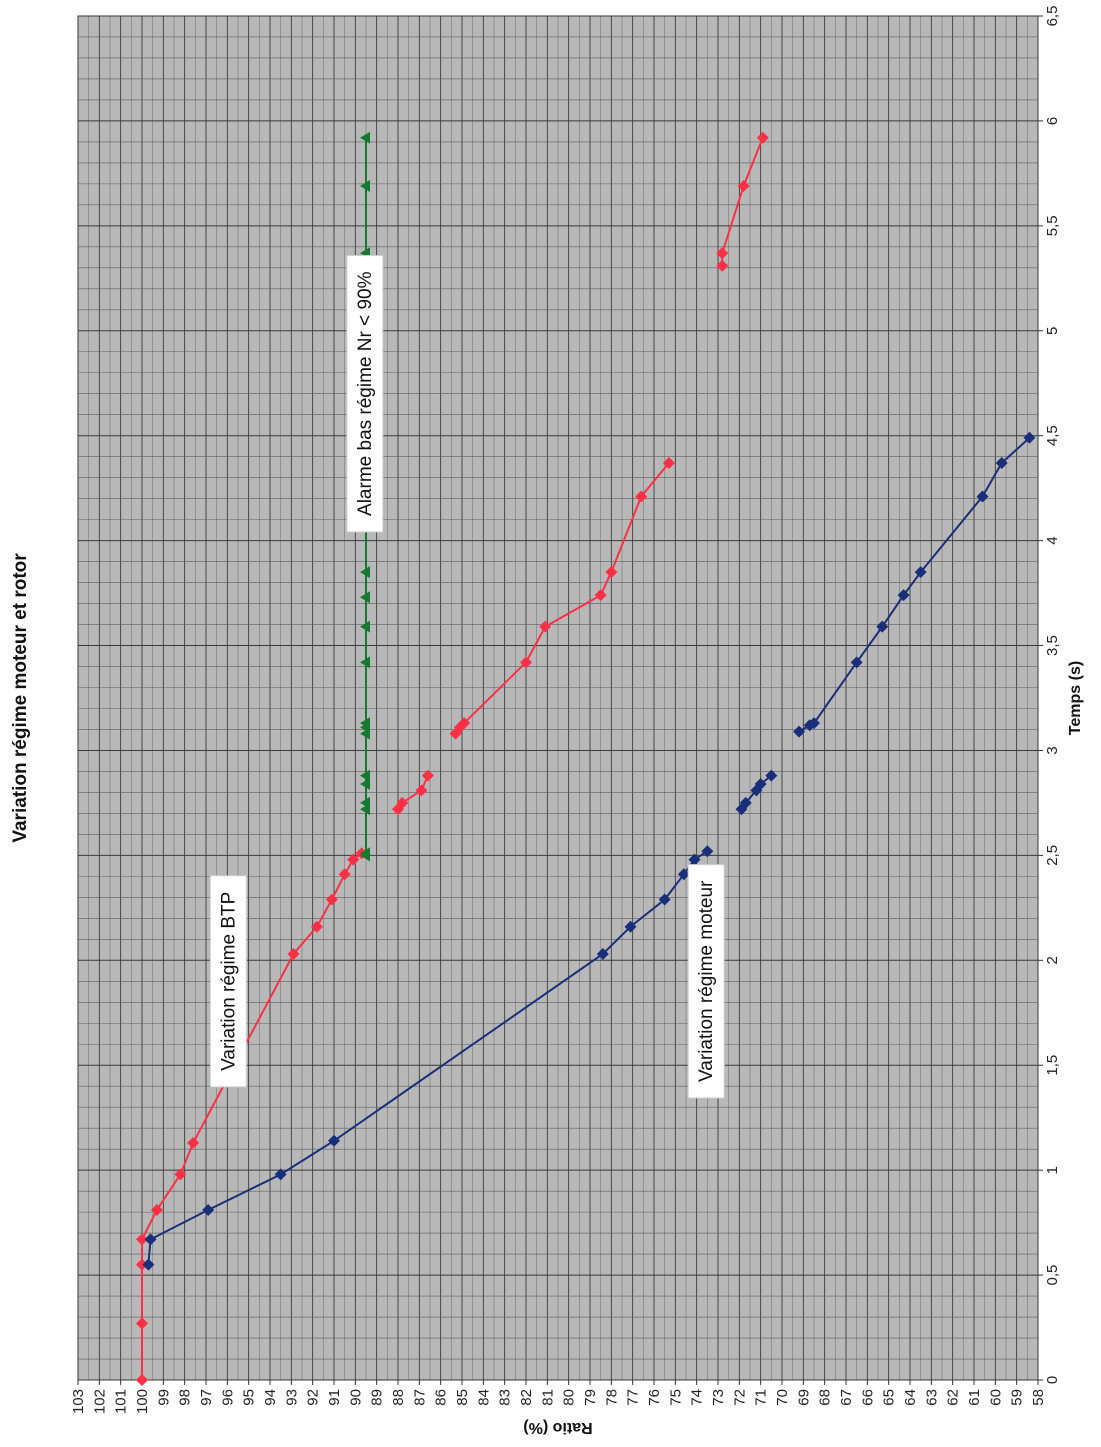 This screenshot has width=1101, height=1447. What do you see at coordinates (1052, 121) in the screenshot?
I see `x-tick-label: 6` at bounding box center [1052, 121].